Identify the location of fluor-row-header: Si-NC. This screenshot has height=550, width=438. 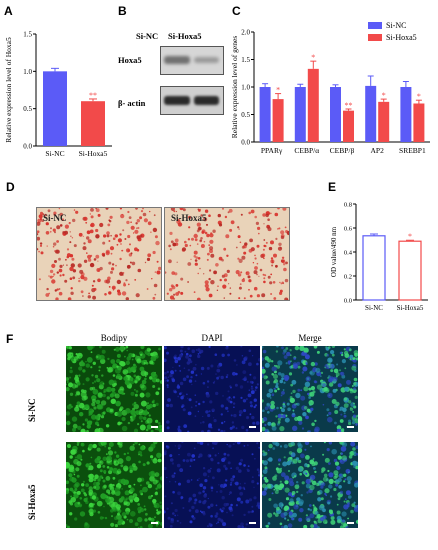
(32, 410).